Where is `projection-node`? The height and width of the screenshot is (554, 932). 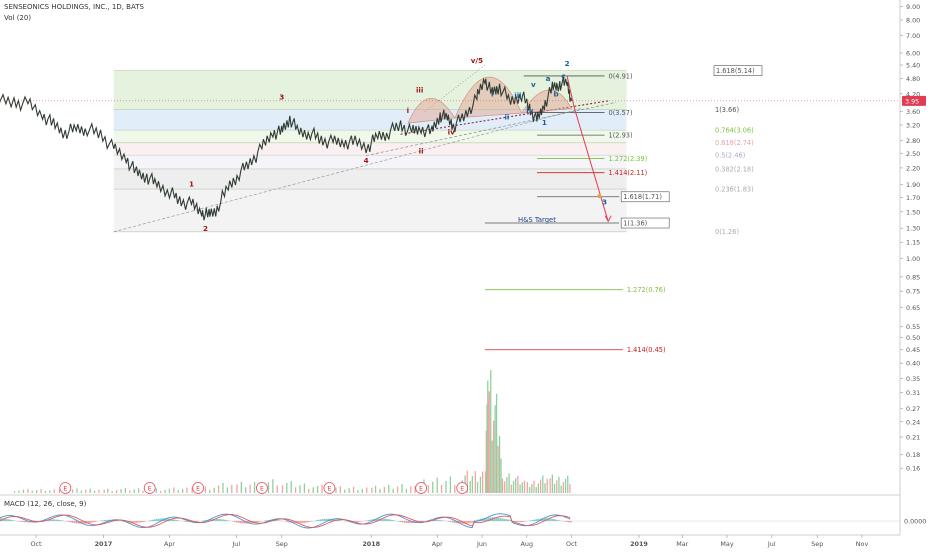 projection-node is located at coordinates (599, 196).